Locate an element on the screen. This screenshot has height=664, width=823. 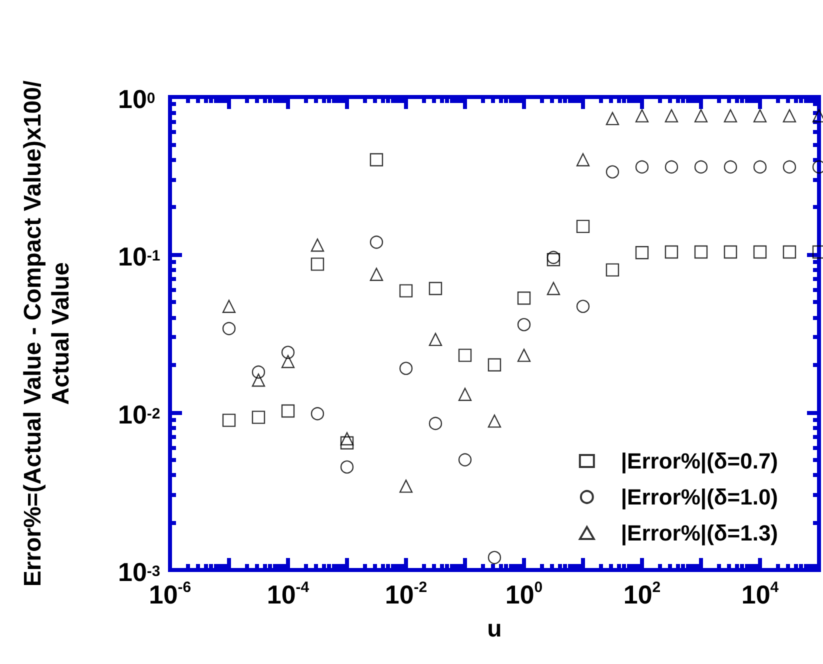
legend-label: |Error%|(δ=1.3) is located at coordinates (699, 533).